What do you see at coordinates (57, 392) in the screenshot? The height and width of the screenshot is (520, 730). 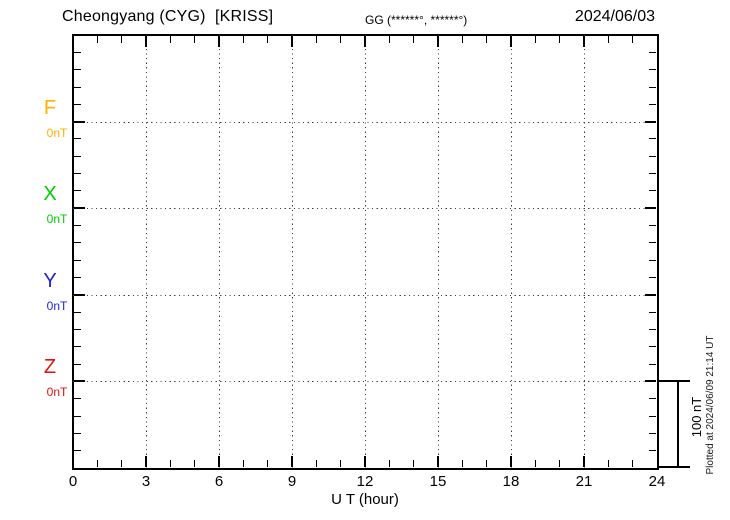 I see `component-baseline-value-Z: 0nT` at bounding box center [57, 392].